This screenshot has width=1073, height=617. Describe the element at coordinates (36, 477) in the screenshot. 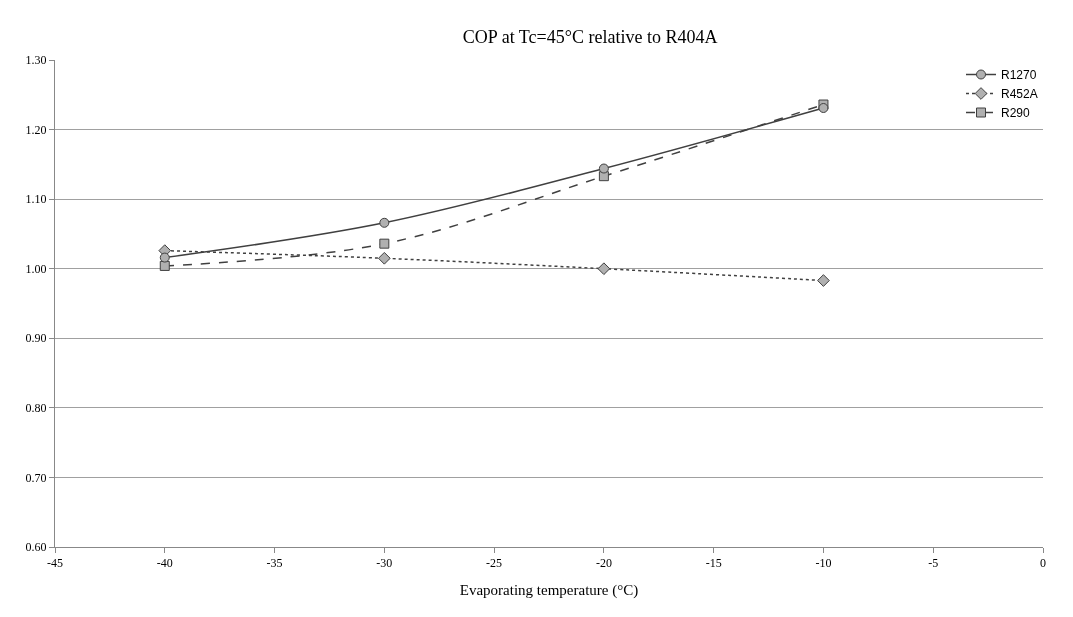

I see `y-tick-label: 0.70` at that location.